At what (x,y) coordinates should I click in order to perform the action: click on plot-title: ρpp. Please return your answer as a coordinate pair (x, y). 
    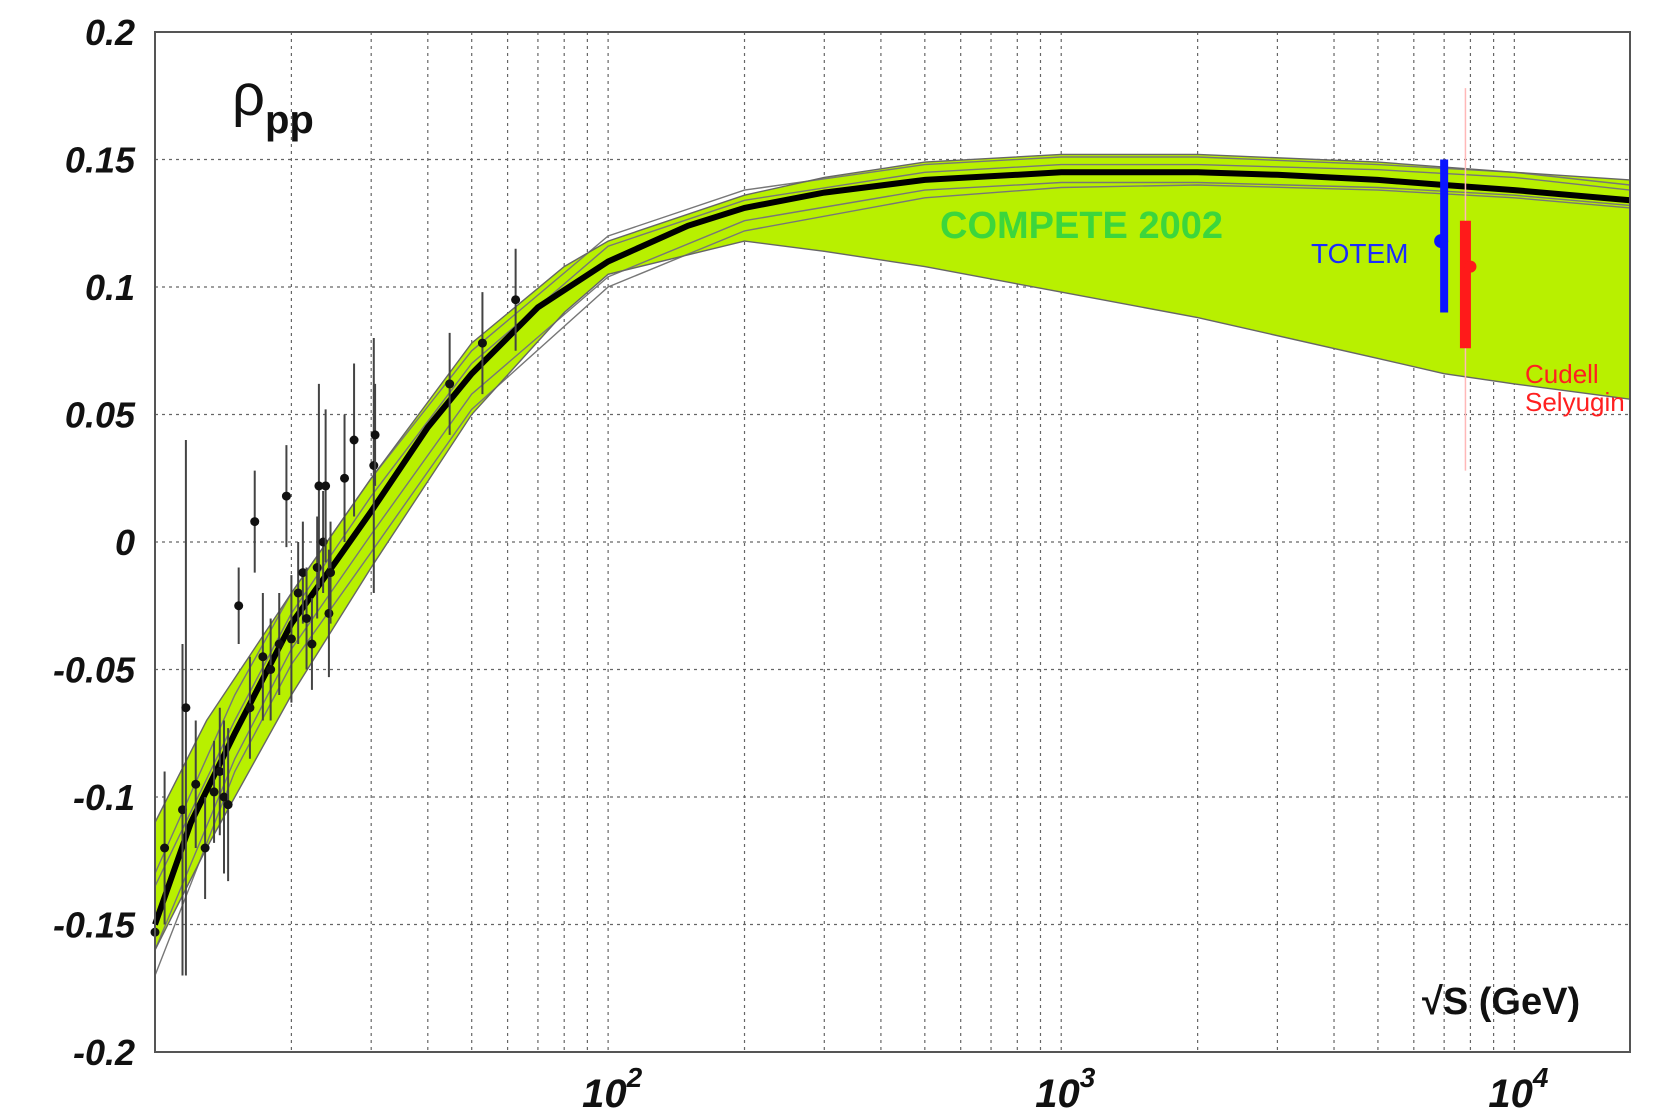
    Looking at the image, I should click on (273, 102).